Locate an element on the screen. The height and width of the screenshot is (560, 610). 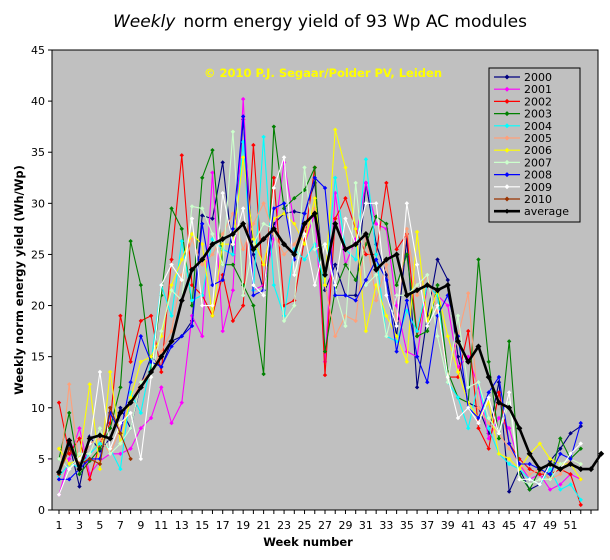
series-line-2010 is located at coordinates (95, 441).